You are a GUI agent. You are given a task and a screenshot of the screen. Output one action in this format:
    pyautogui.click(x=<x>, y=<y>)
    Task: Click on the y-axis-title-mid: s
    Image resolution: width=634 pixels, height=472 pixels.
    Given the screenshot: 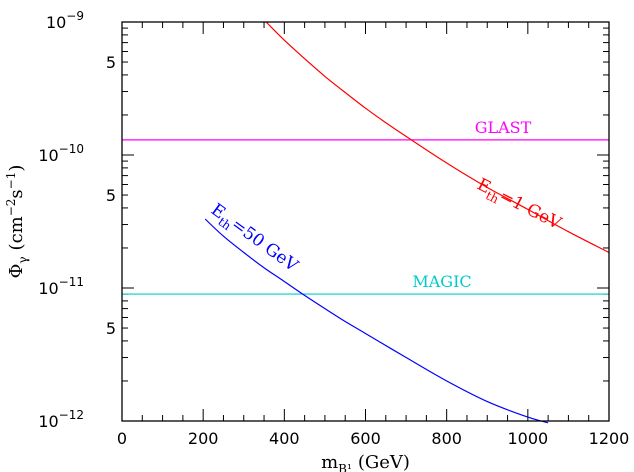 What is the action you would take?
    pyautogui.click(x=16, y=193)
    